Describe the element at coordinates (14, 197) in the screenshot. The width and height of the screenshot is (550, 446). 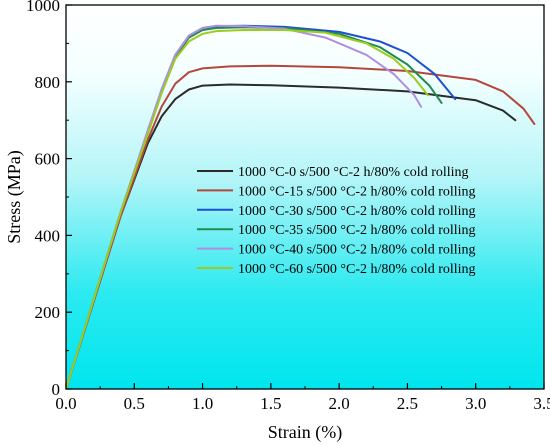
I see `y-axis-title: Stress (MPa)` at that location.